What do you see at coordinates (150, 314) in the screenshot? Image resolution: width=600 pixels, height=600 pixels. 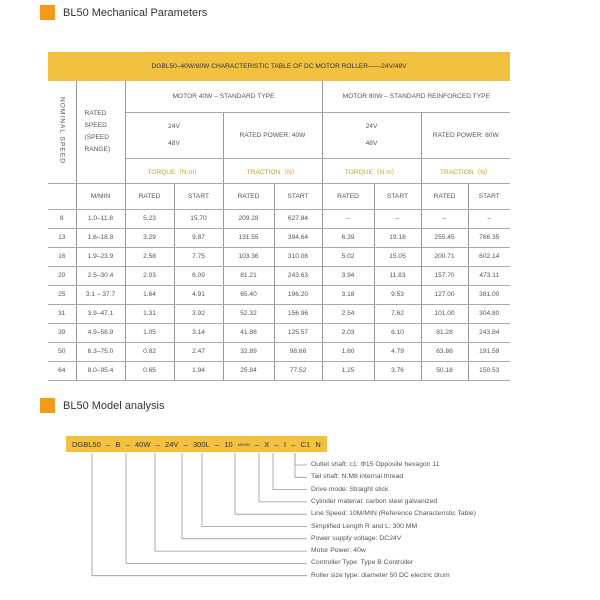 I see `table-cell: 1.31` at bounding box center [150, 314].